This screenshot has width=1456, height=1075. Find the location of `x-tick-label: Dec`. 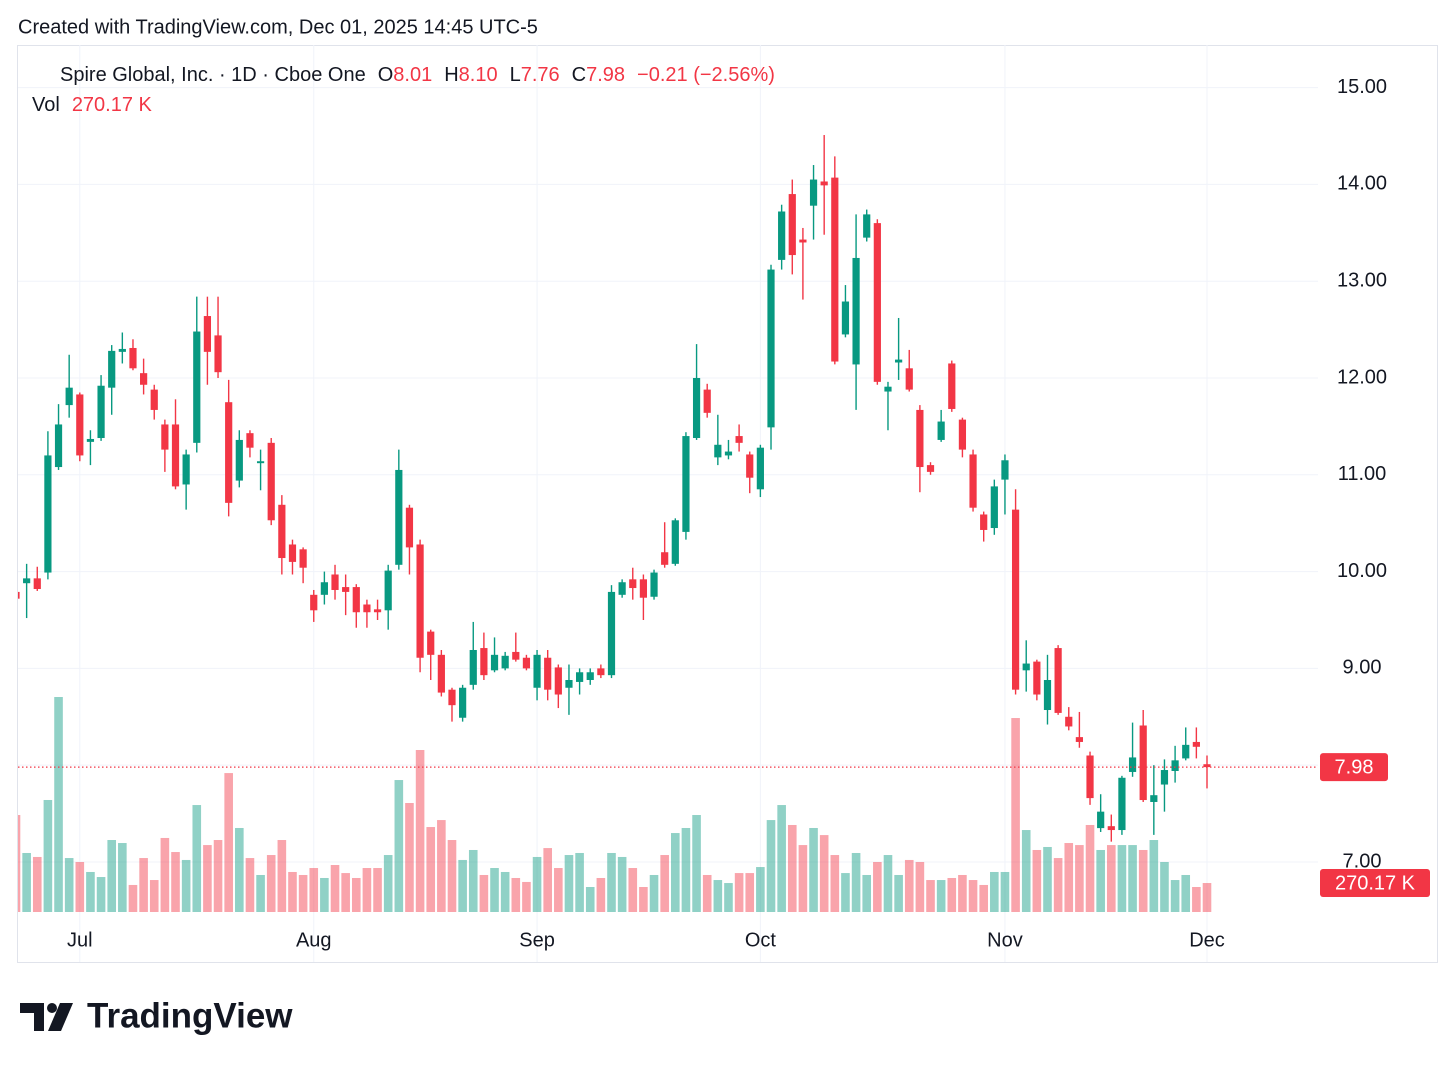

x-tick-label: Dec is located at coordinates (1207, 940).